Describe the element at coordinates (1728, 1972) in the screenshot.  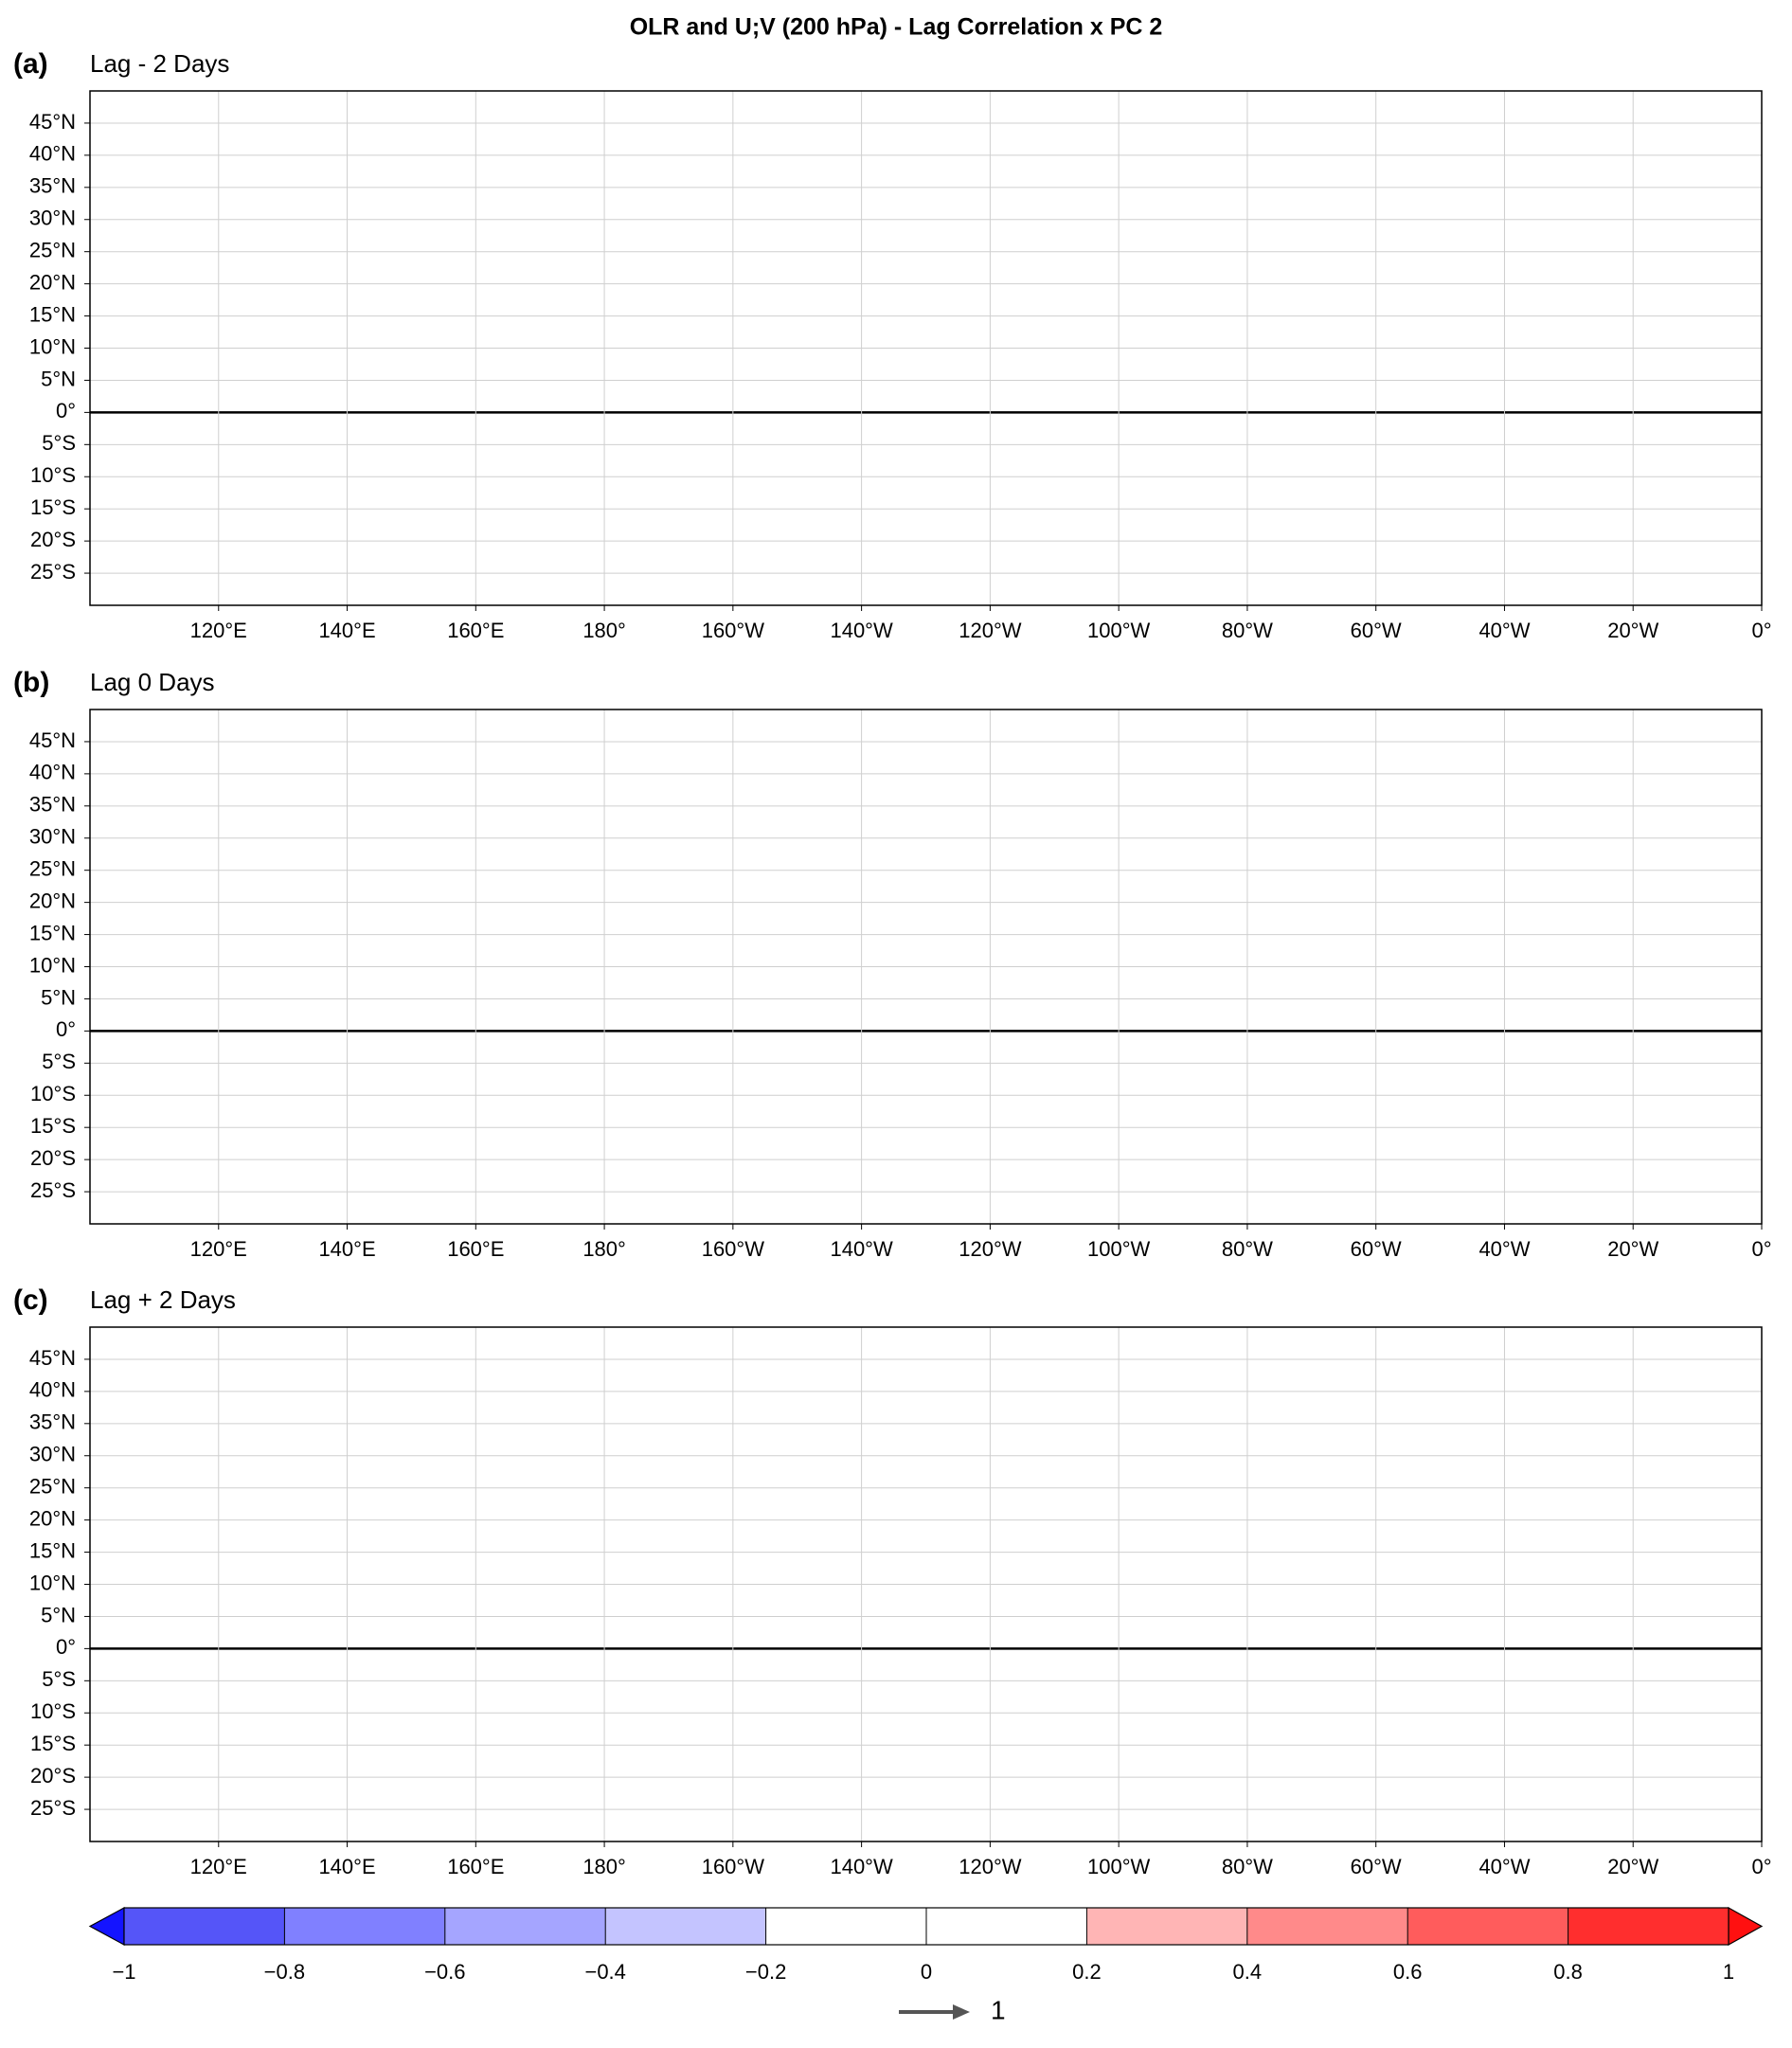
I see `colorbar-label: 1` at that location.